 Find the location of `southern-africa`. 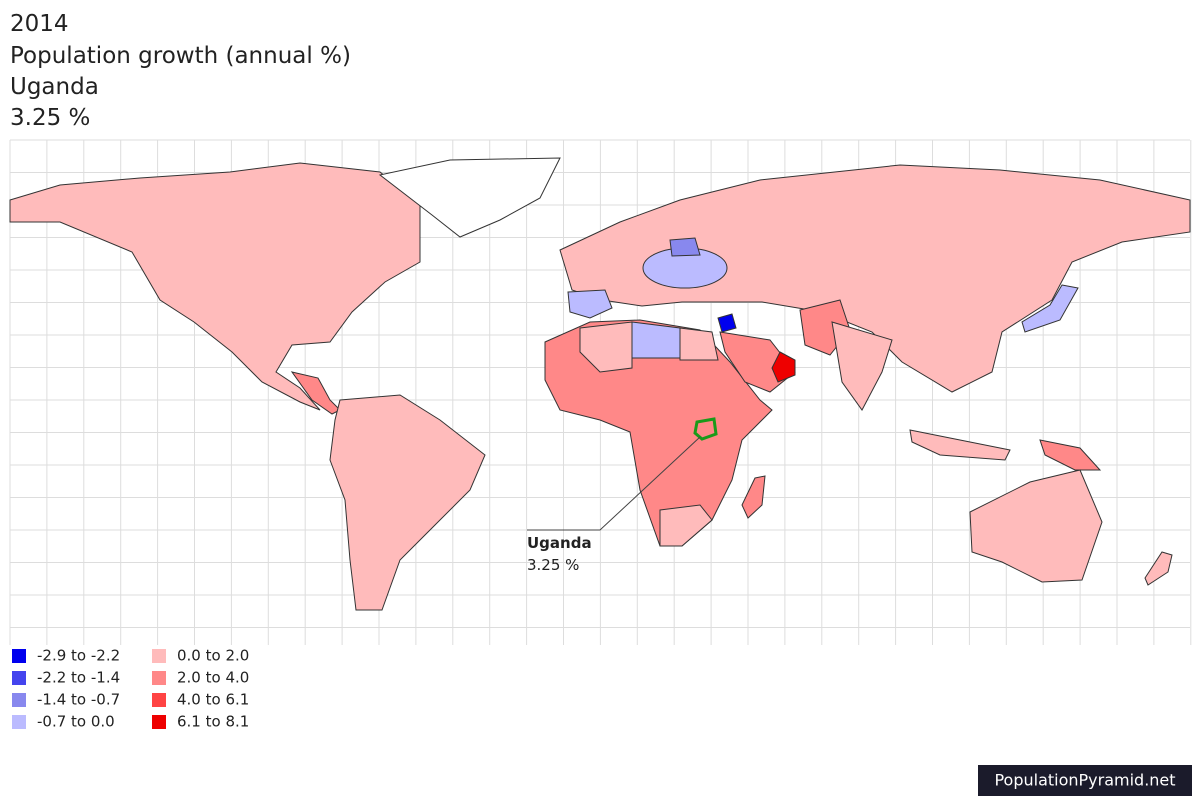

southern-africa is located at coordinates (686, 525).